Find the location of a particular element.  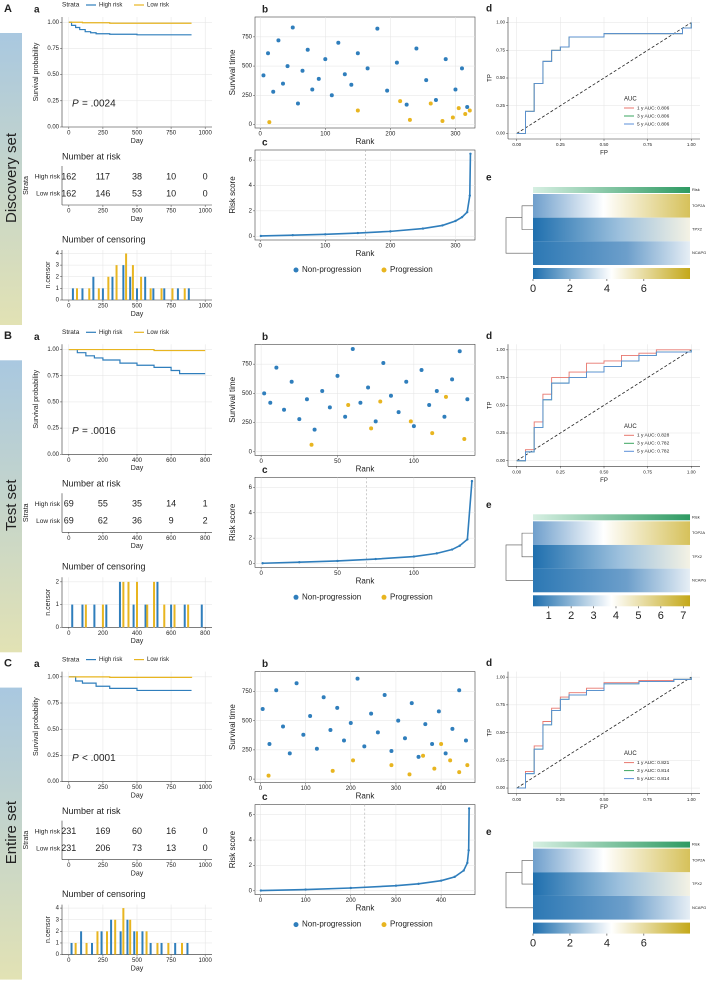

y-tick-label: 0.25 is located at coordinates (500, 105).